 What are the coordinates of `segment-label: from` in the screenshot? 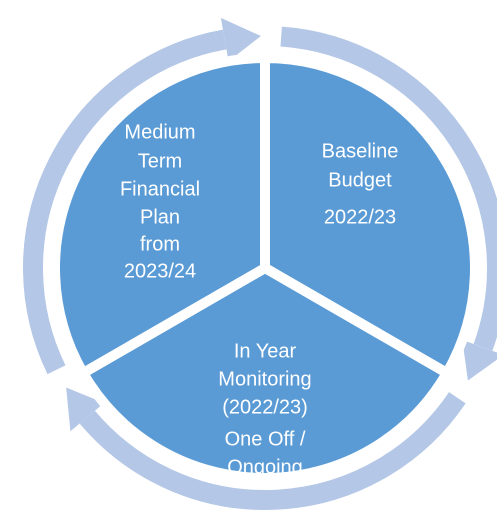 It's located at (160, 244).